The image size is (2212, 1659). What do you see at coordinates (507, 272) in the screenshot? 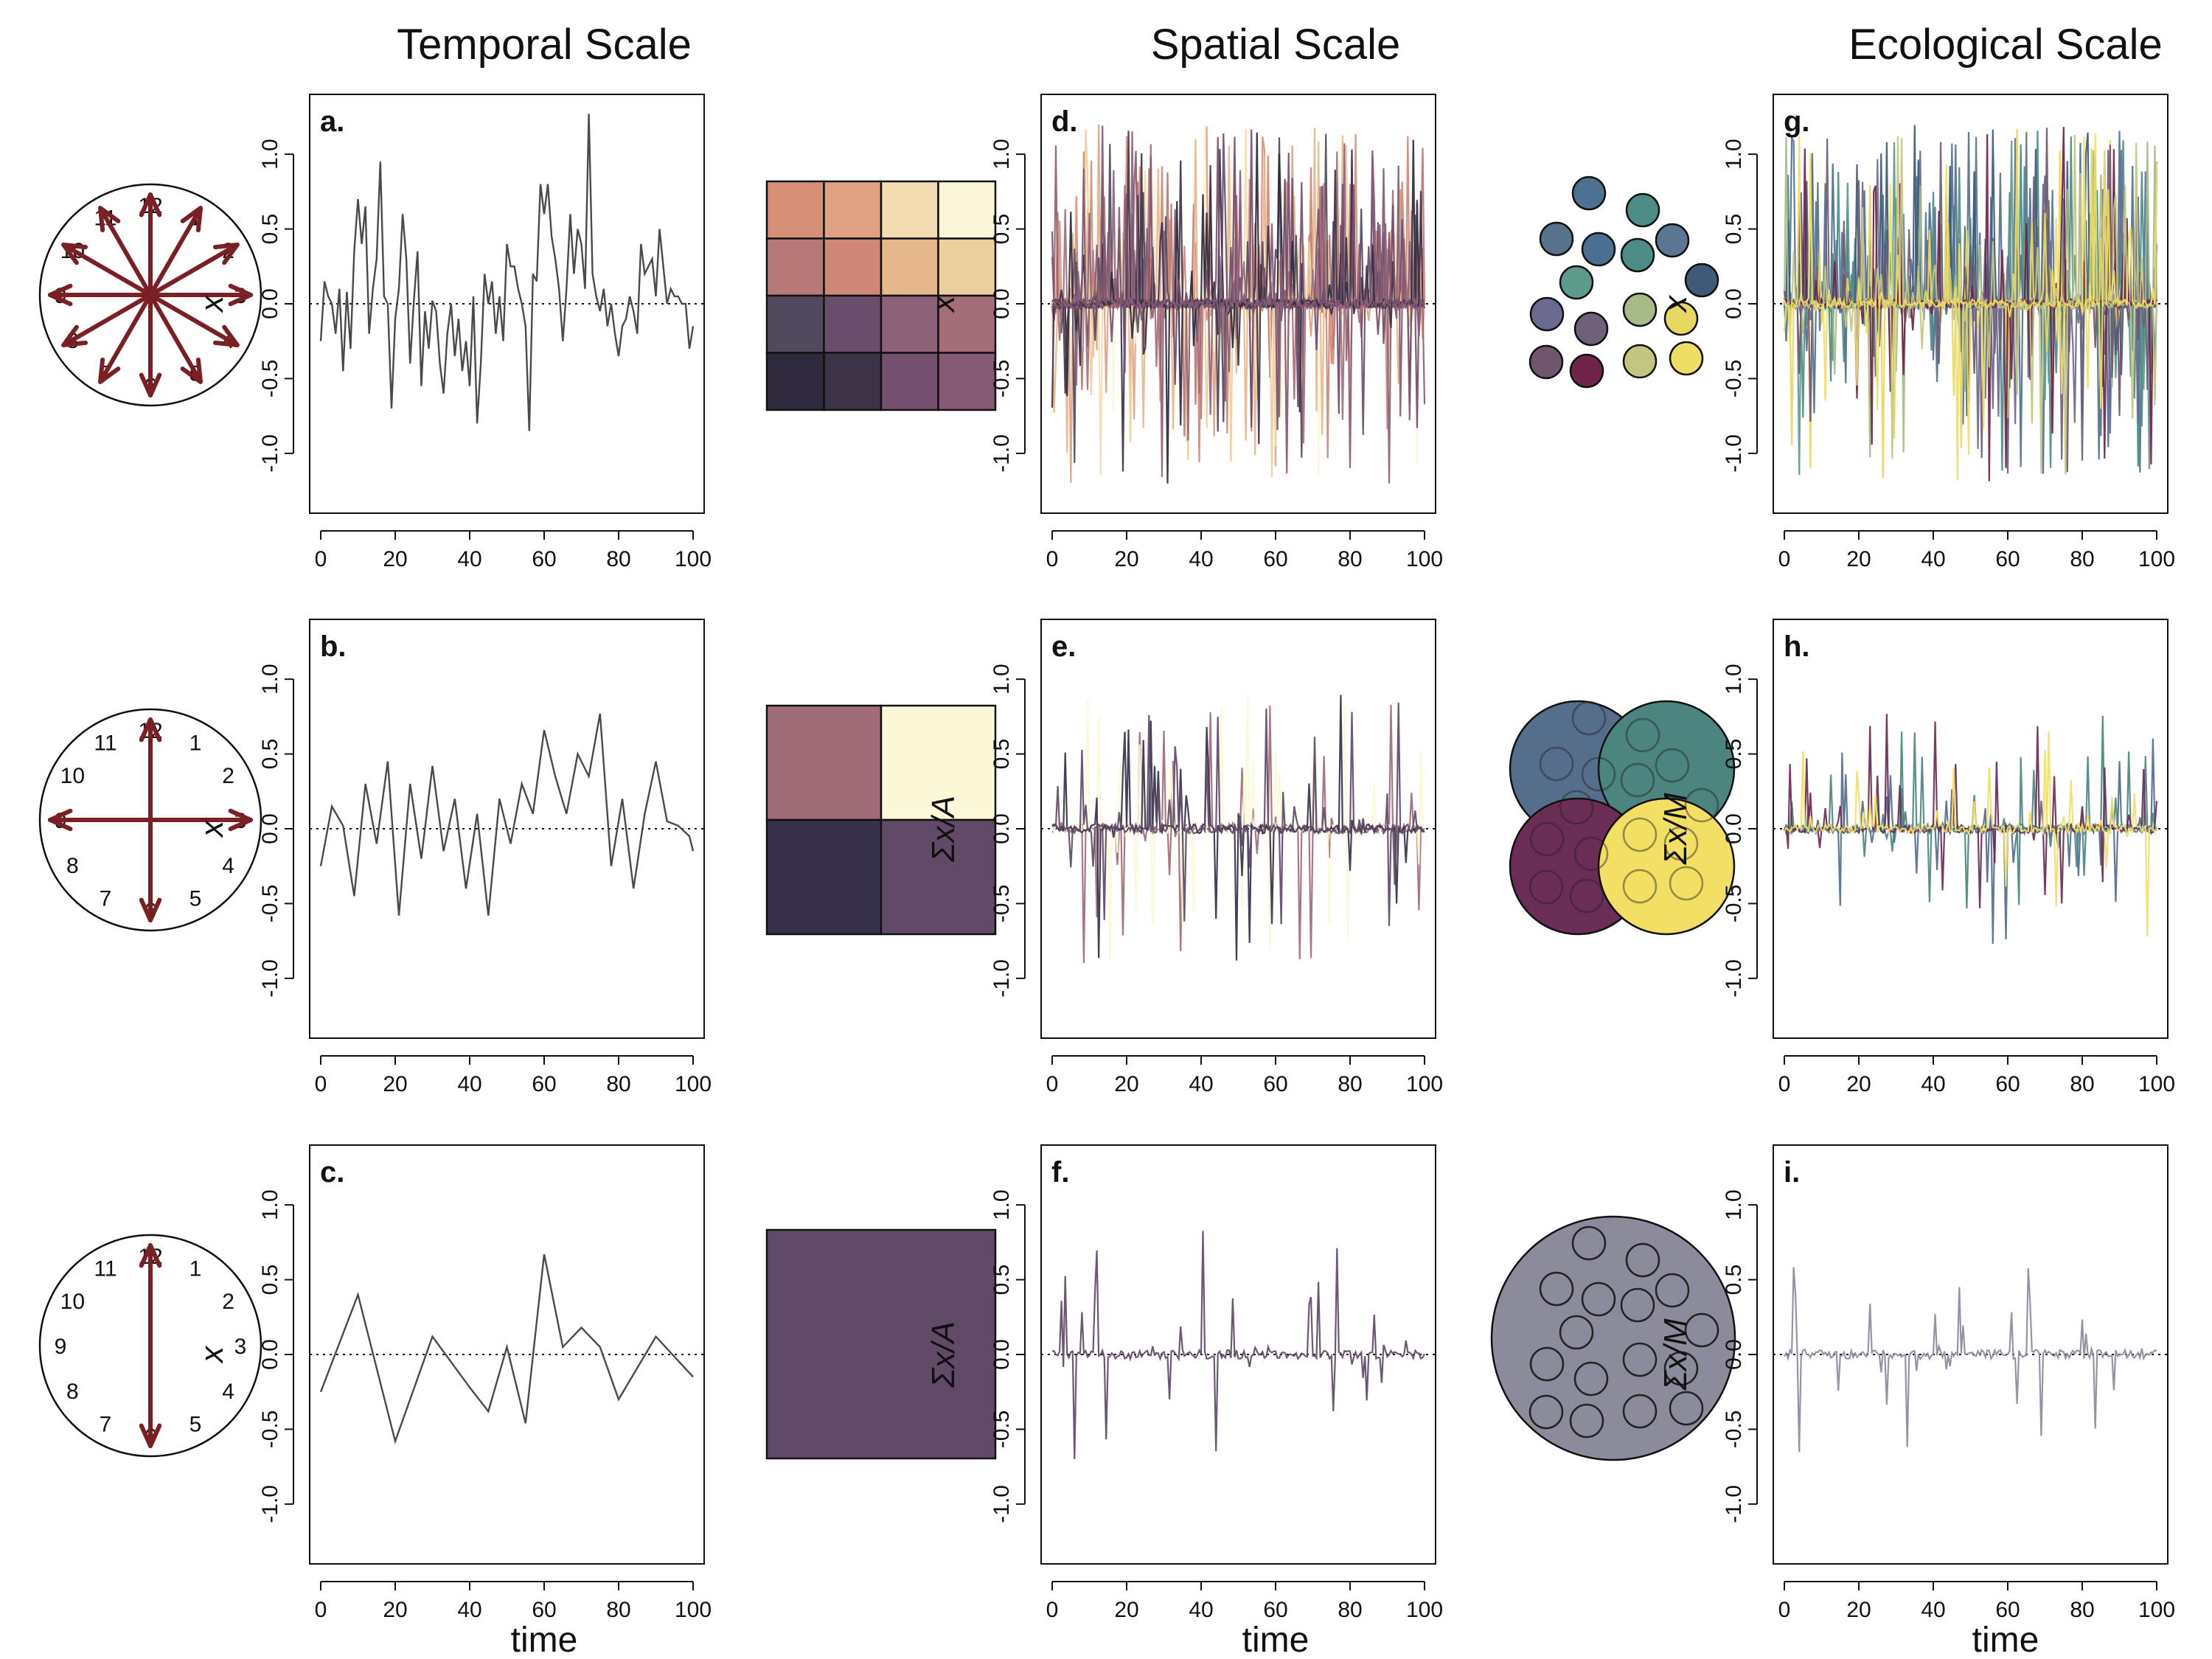
I see `series-line` at bounding box center [507, 272].